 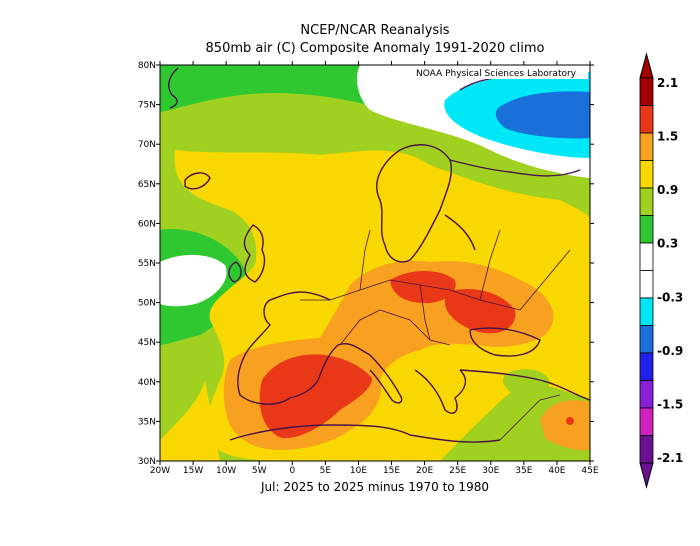 I want to click on lon-tick-label: 25E, so click(x=457, y=471).